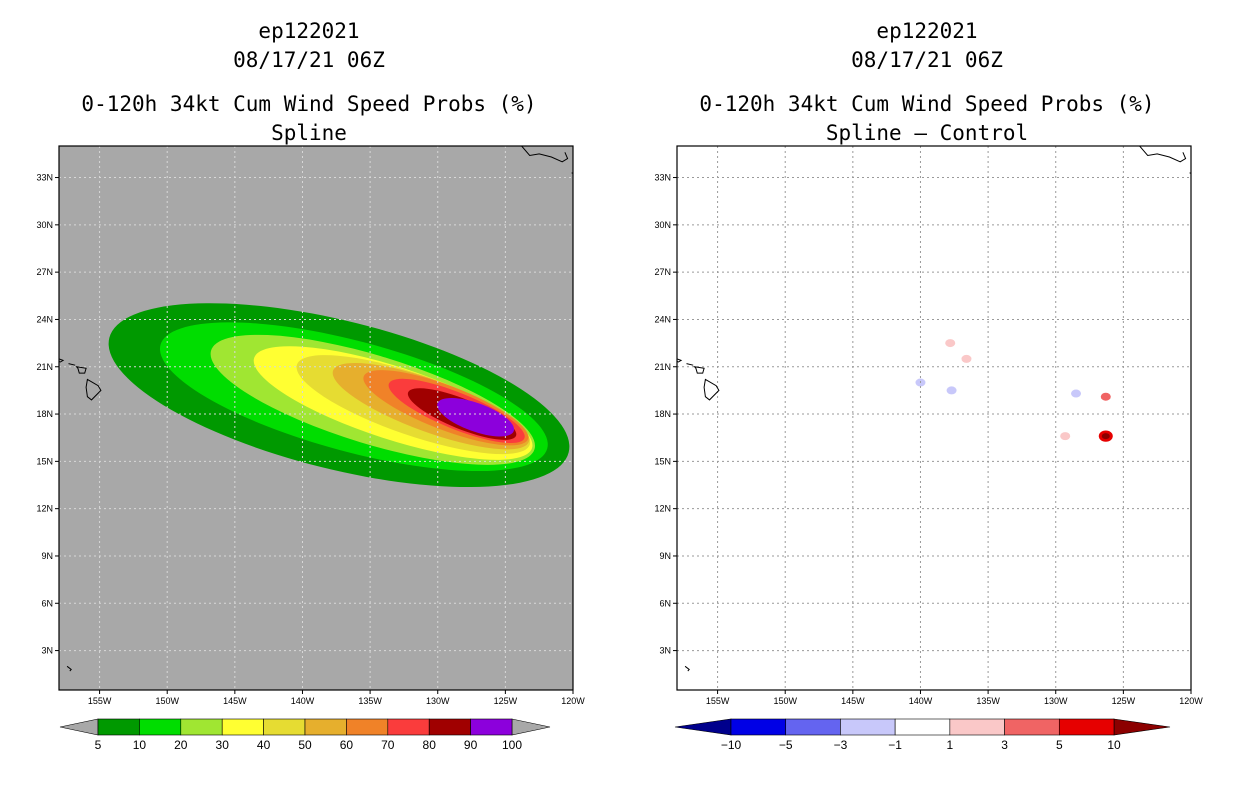 The image size is (1236, 800). I want to click on colorbar-label: −5, so click(786, 745).